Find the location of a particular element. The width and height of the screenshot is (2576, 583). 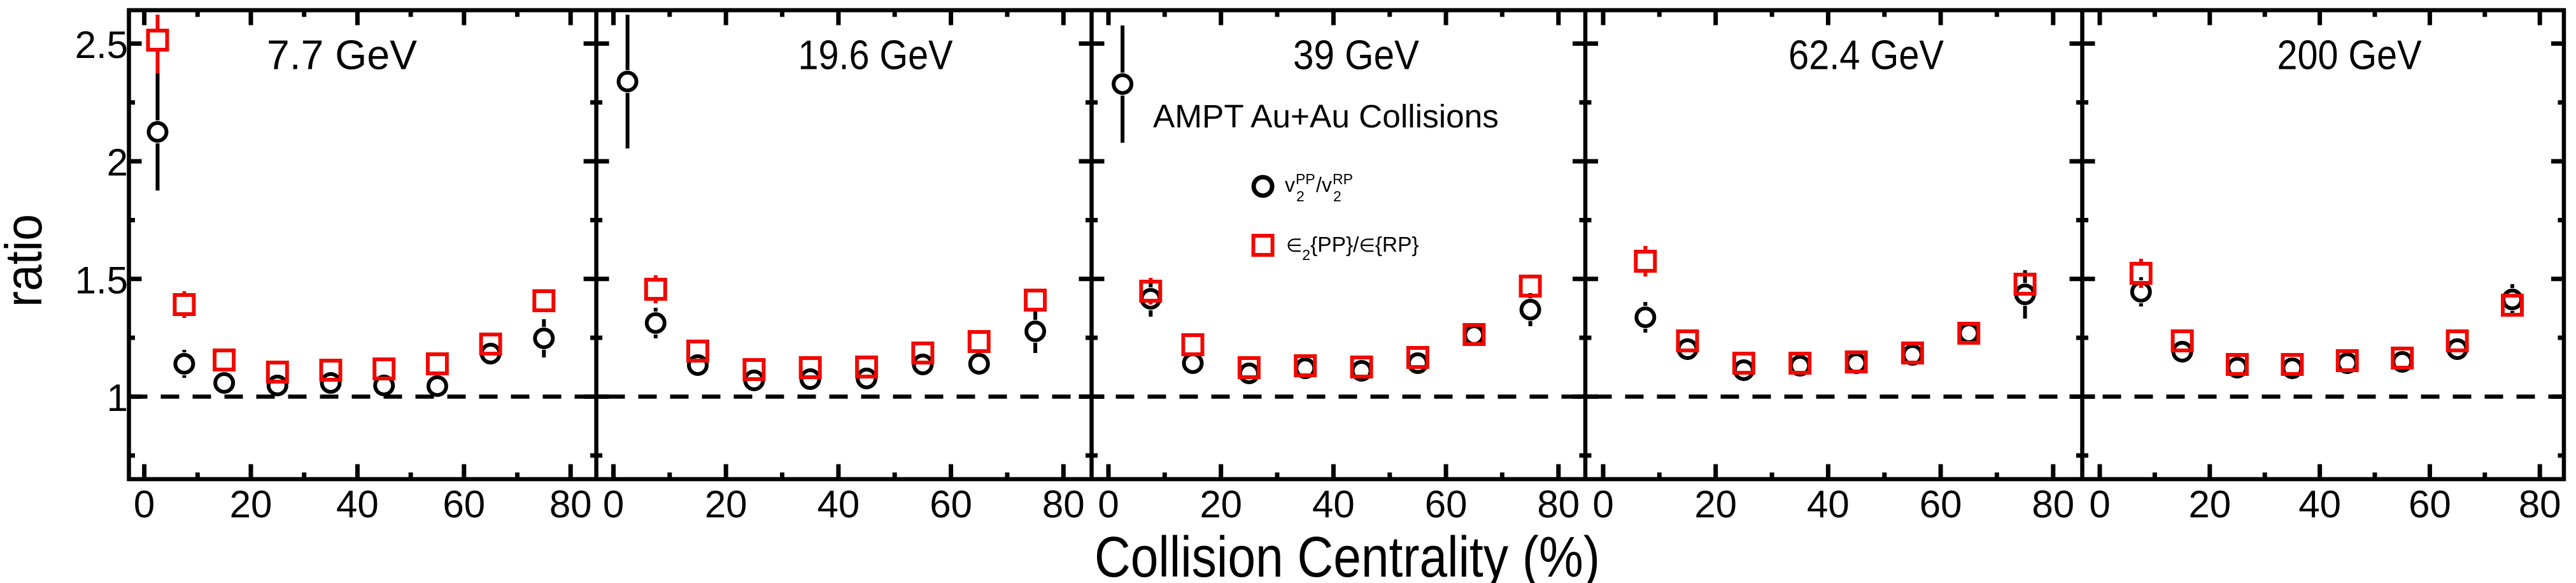

svg-text: 19.6 GeV is located at coordinates (875, 55).